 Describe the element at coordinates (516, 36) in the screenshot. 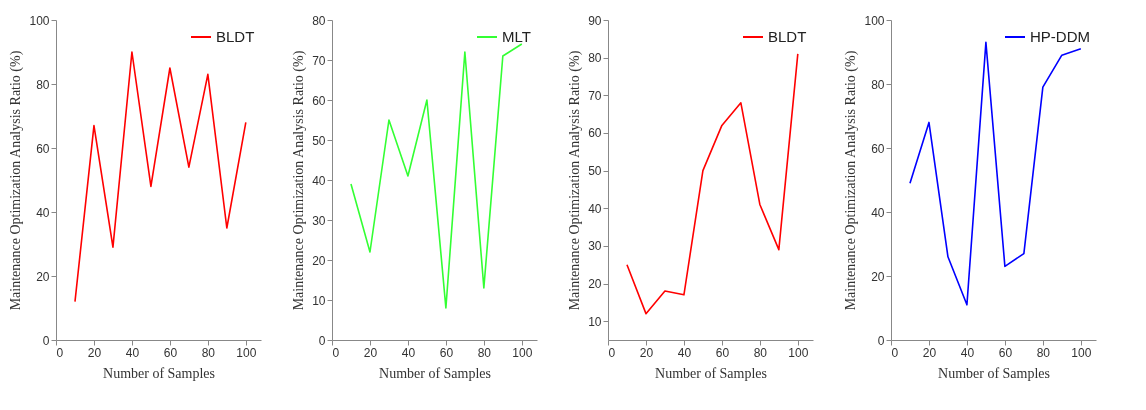

I see `legend-label: MLT` at that location.